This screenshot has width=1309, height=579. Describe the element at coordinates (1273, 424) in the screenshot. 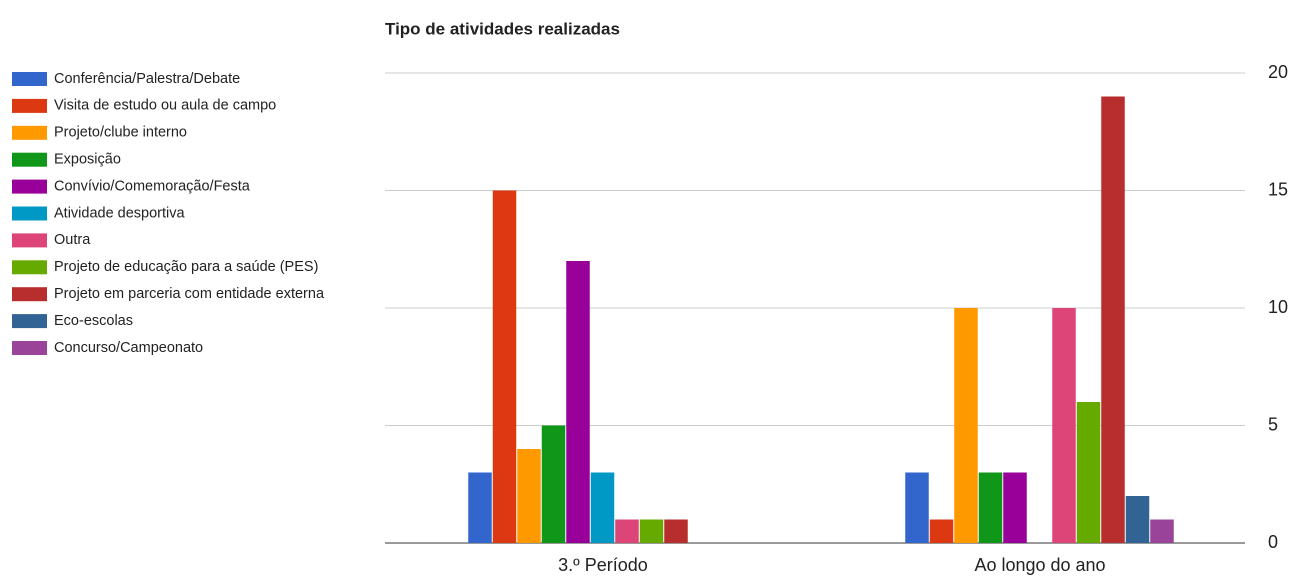

I see `y-tick-label: 5` at that location.